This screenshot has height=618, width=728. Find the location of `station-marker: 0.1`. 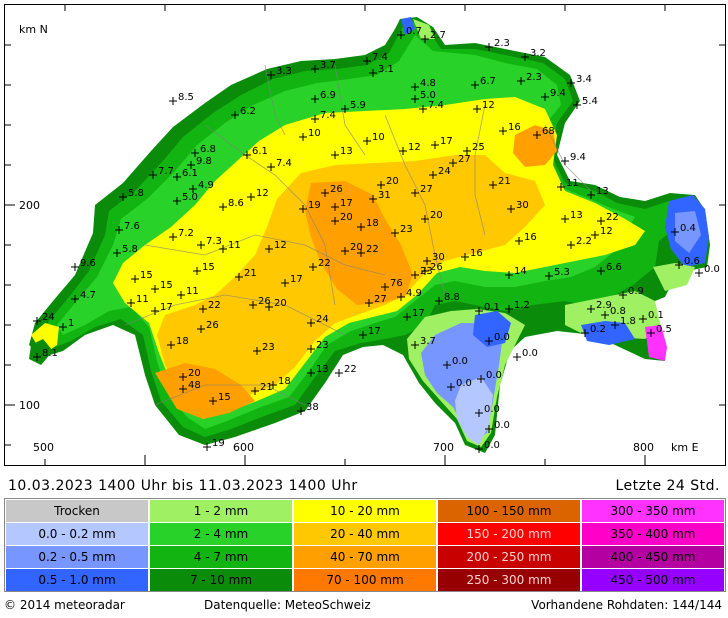

station-marker: 0.1 is located at coordinates (651, 316).